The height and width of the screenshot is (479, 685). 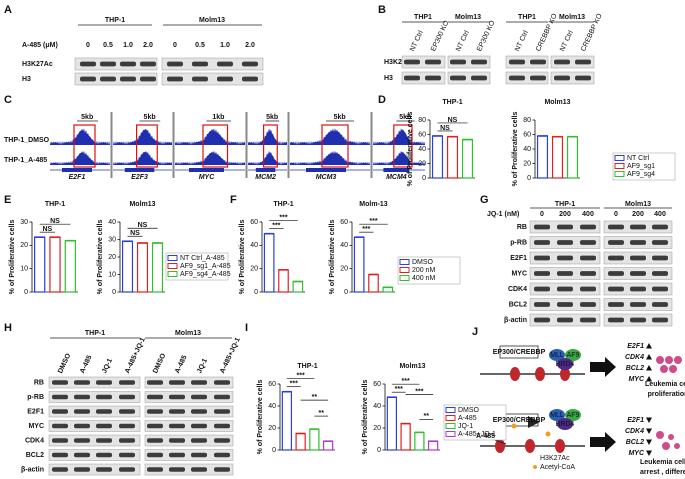 I want to click on label: Molm13, so click(x=468, y=17).